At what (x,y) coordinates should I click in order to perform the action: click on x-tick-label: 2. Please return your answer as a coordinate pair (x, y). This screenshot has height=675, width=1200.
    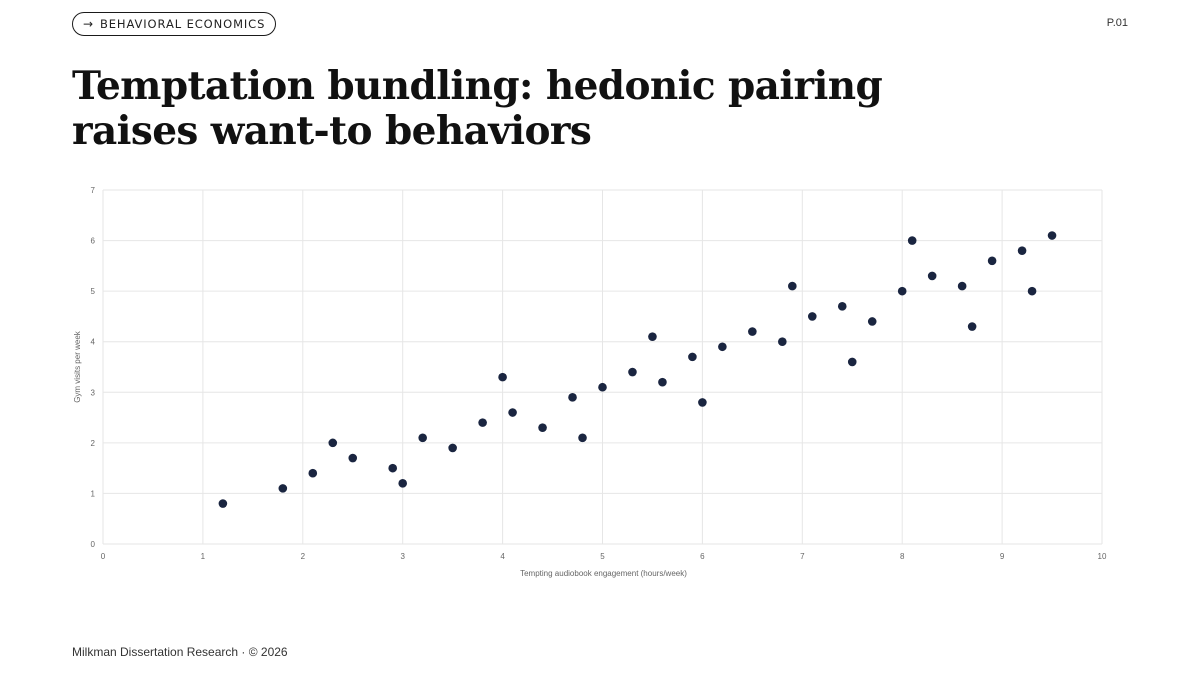
    Looking at the image, I should click on (303, 556).